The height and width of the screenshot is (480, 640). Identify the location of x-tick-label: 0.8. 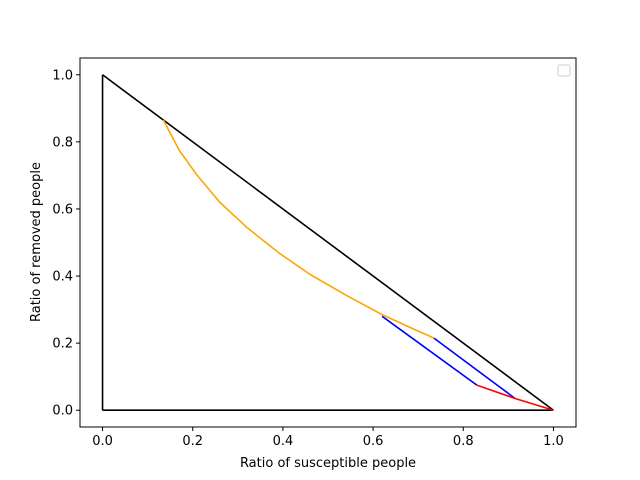
(463, 441).